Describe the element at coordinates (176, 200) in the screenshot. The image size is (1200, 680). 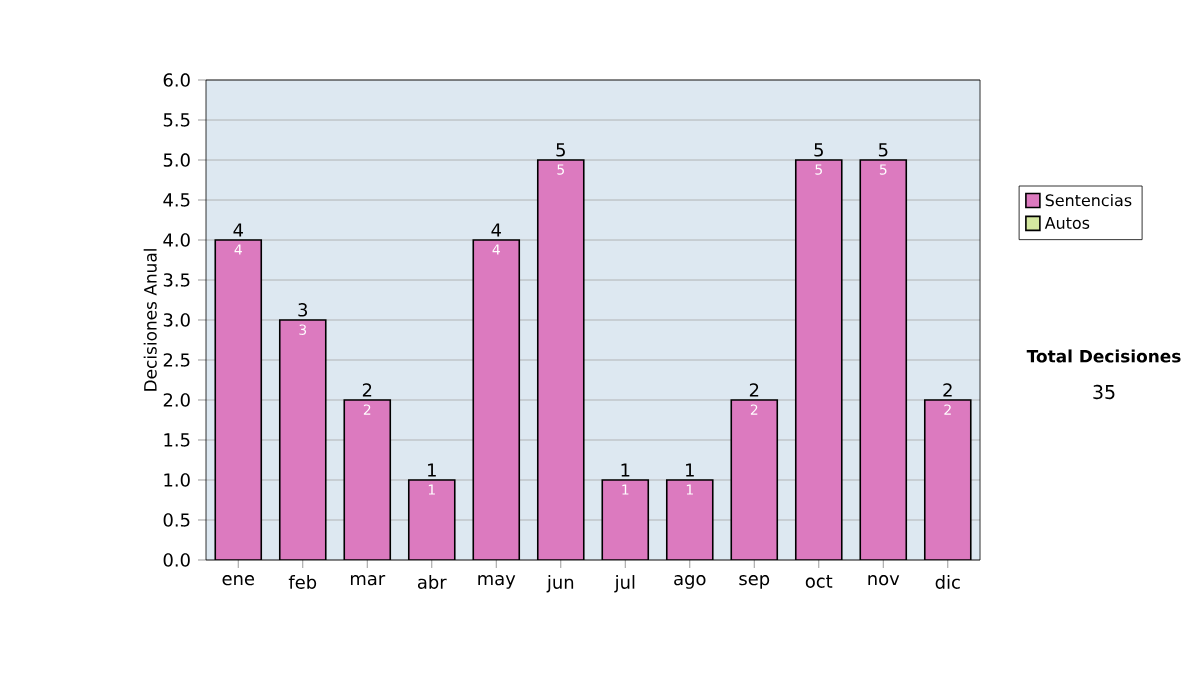
I see `y-tick-label: 4.5` at that location.